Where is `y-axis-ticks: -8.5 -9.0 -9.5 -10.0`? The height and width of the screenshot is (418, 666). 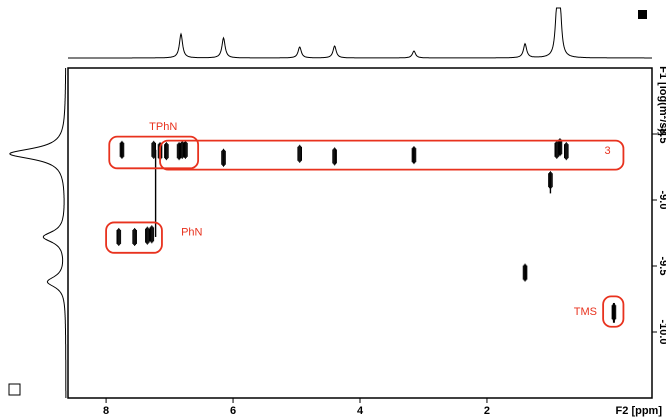 y-axis-ticks: -8.5 -9.0 -9.5 -10.0 is located at coordinates (659, 235).